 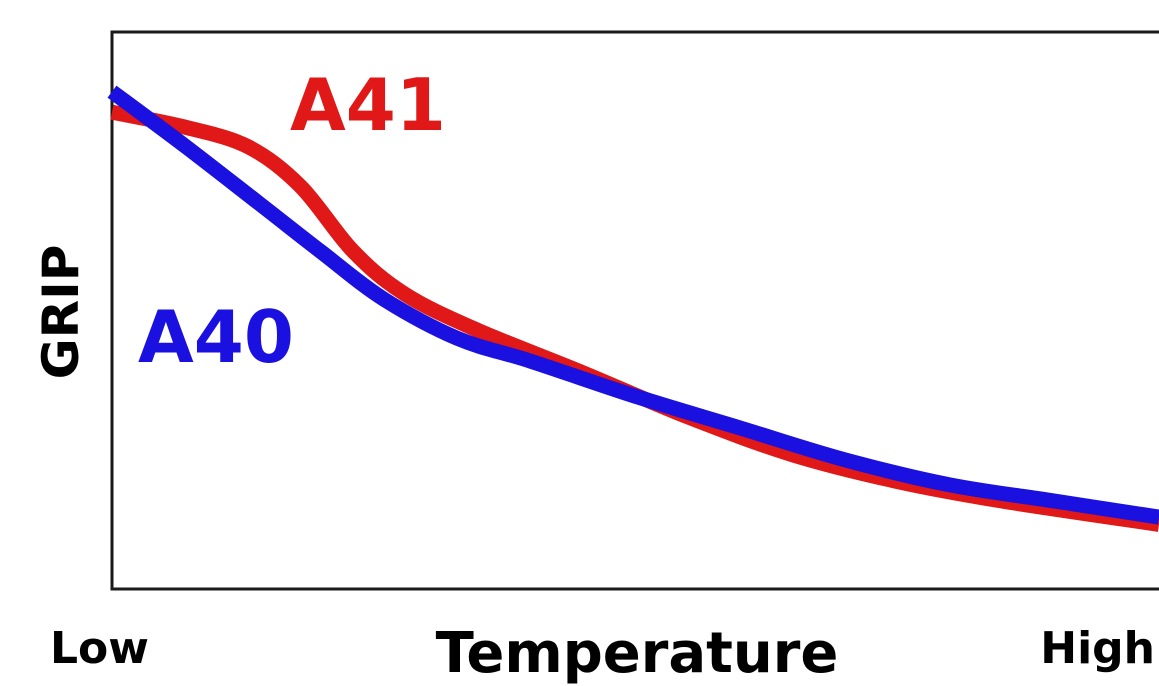 I want to click on series-label-a40: A40, so click(x=216, y=337).